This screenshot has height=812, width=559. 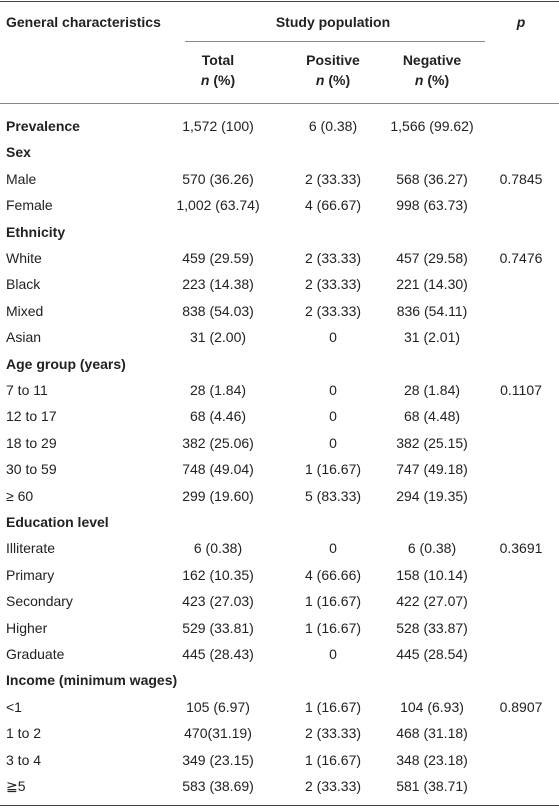 What do you see at coordinates (218, 416) in the screenshot?
I see `cell: 68 (4.46)` at bounding box center [218, 416].